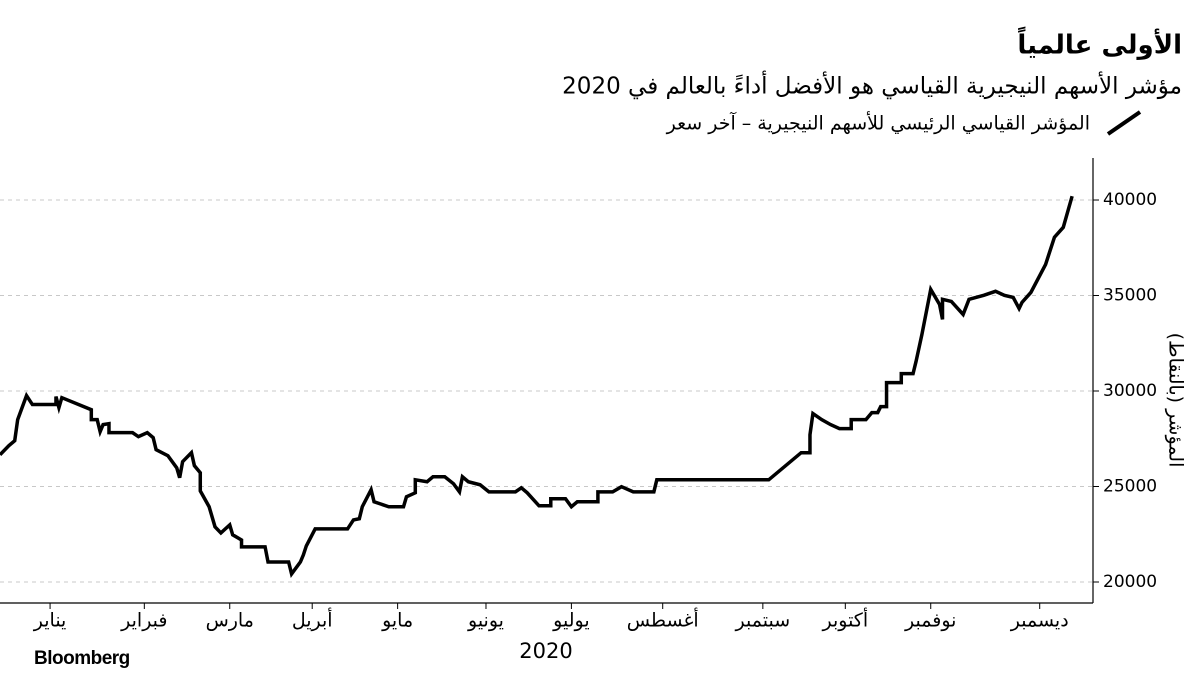 The width and height of the screenshot is (1200, 675). What do you see at coordinates (312, 620) in the screenshot?
I see `x-tick-label: أبريل` at bounding box center [312, 620].